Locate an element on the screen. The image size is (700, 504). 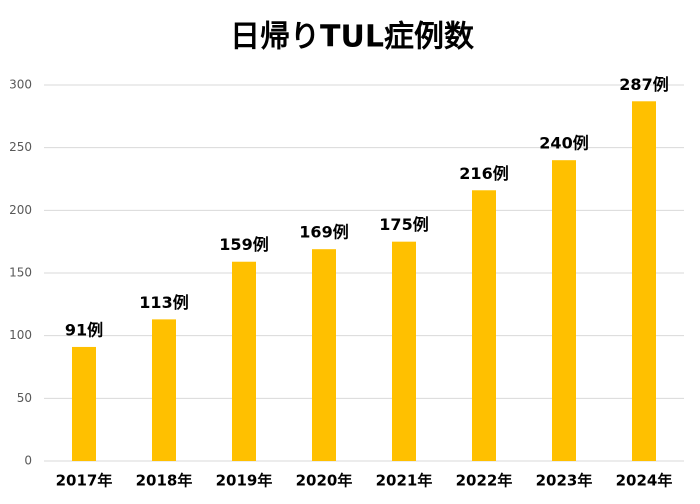
y-tick-label: 100 is located at coordinates (20, 335).